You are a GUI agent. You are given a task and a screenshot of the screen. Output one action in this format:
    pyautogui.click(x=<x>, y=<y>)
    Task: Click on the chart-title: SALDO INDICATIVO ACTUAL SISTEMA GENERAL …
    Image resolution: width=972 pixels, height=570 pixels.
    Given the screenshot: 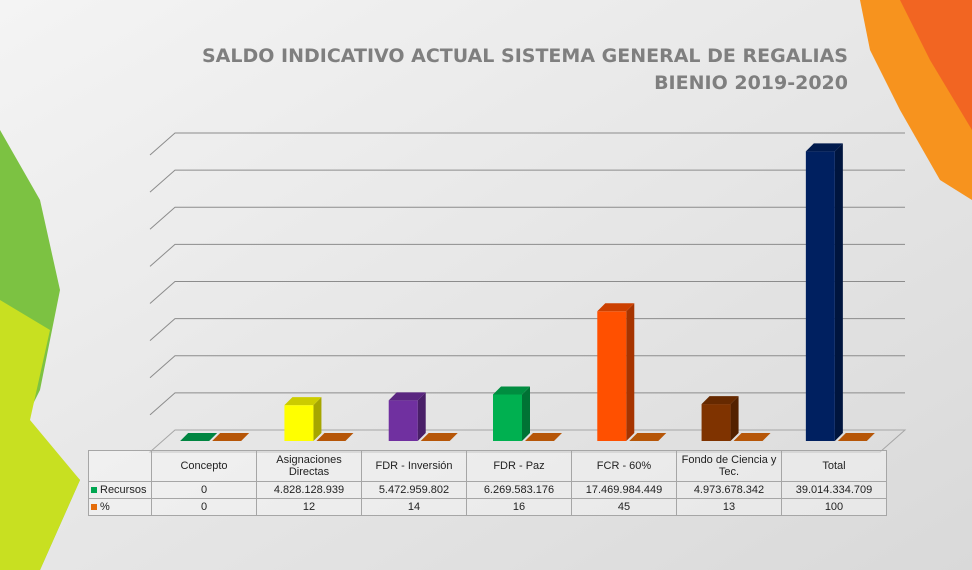 What is the action you would take?
    pyautogui.click(x=525, y=56)
    